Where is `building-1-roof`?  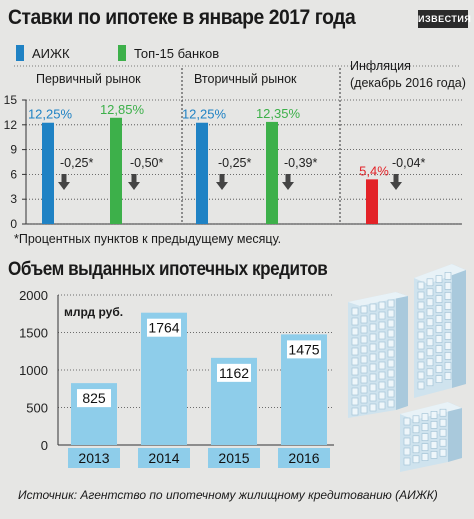 building-1-roof is located at coordinates (378, 299).